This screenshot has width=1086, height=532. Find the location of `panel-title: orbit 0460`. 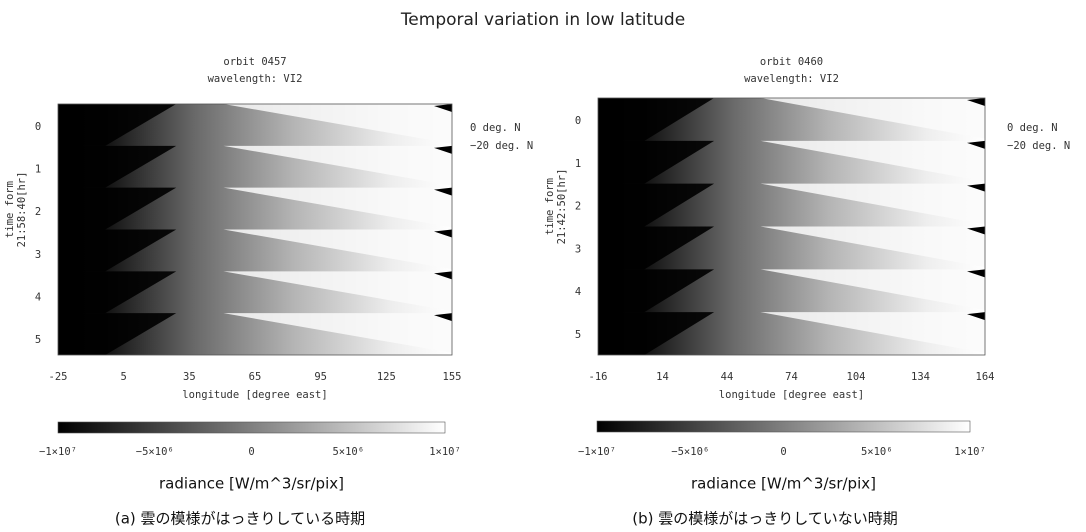

panel-title: orbit 0460 is located at coordinates (791, 62).